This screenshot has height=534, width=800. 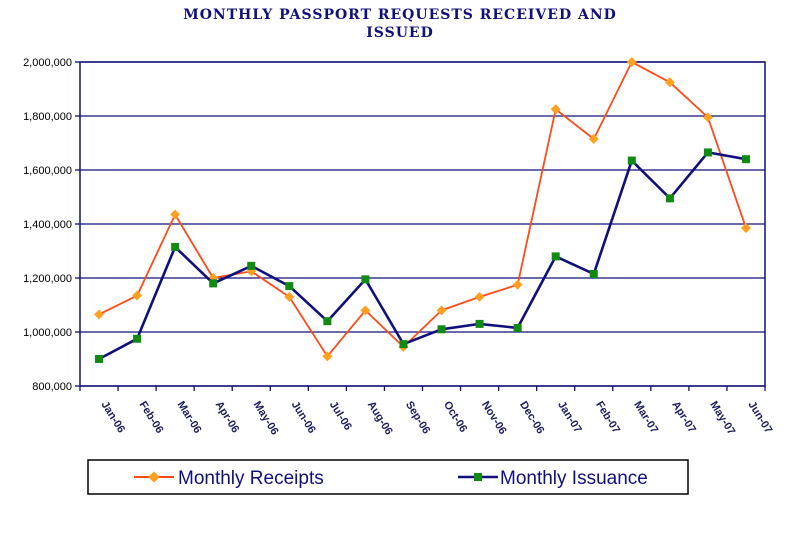 I want to click on x-tick-label: Aug-06, so click(x=380, y=418).